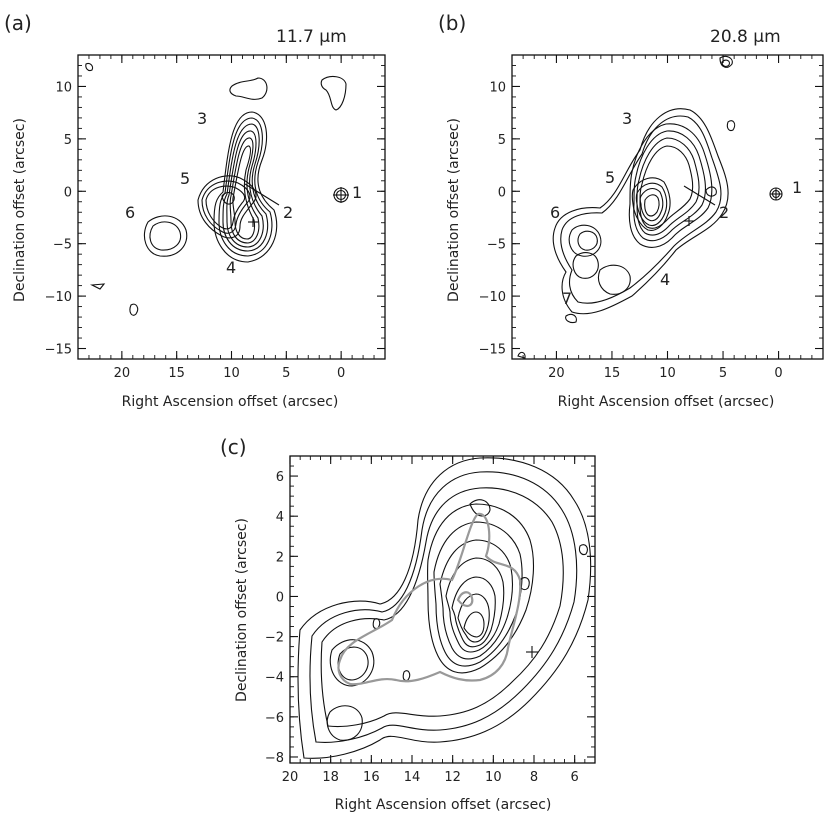 This screenshot has width=830, height=816. Describe the element at coordinates (665, 279) in the screenshot. I see `source-label-b-4: 4` at that location.